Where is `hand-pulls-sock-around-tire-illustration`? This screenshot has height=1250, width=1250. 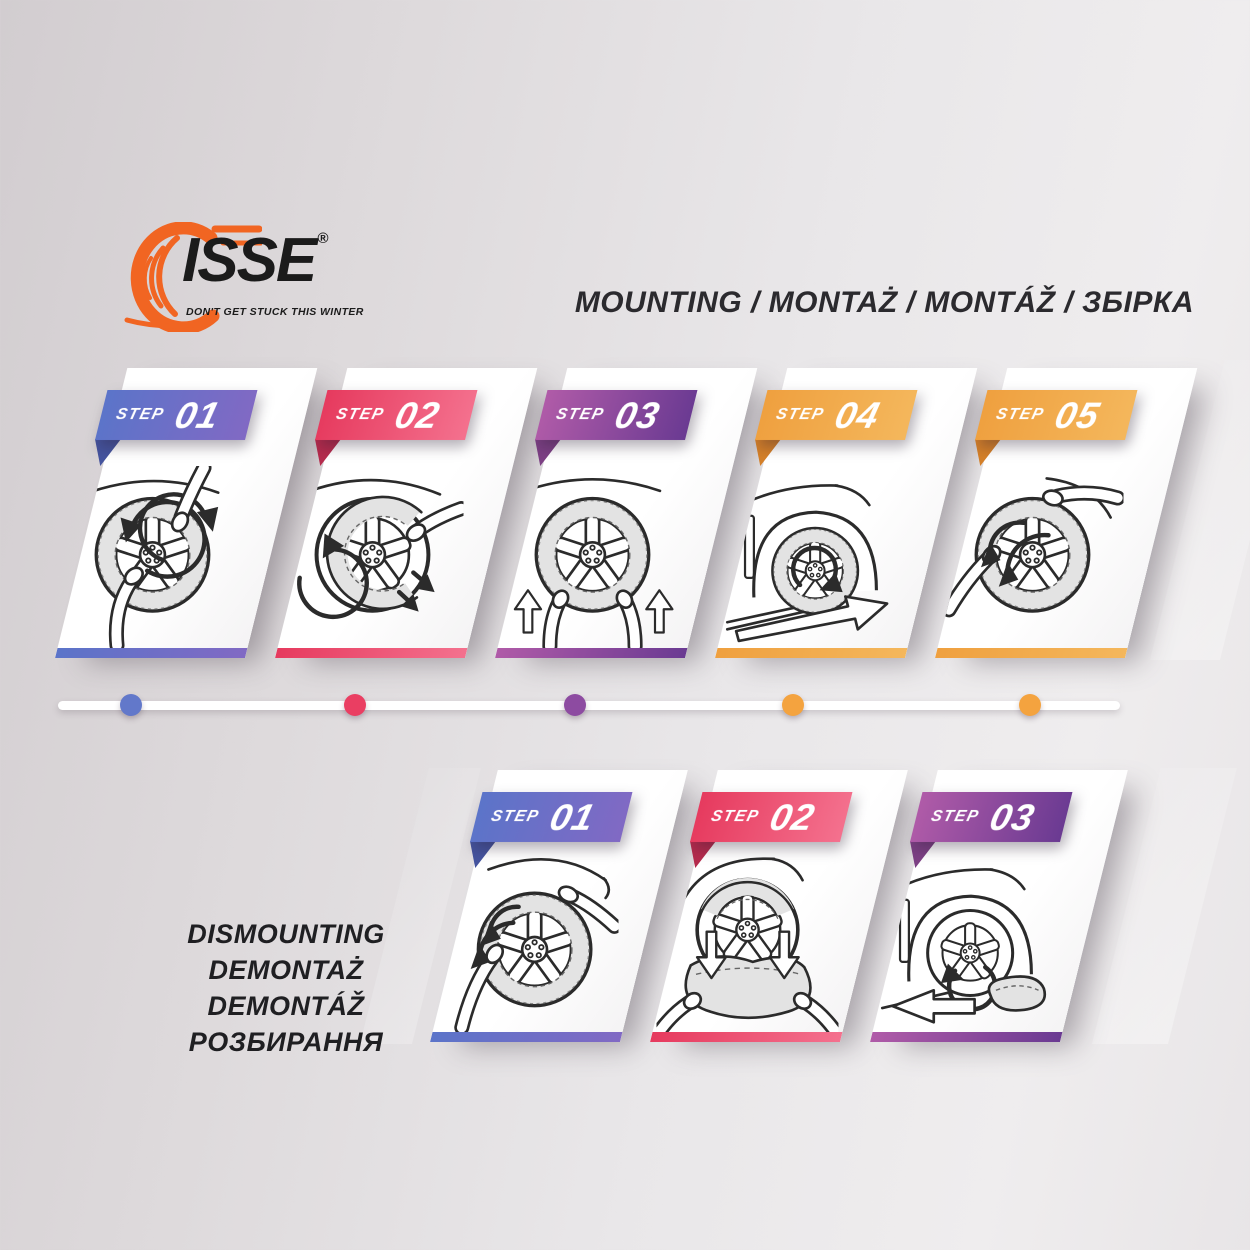
hand-pulls-sock-around-tire-illustration is located at coordinates (380, 549).